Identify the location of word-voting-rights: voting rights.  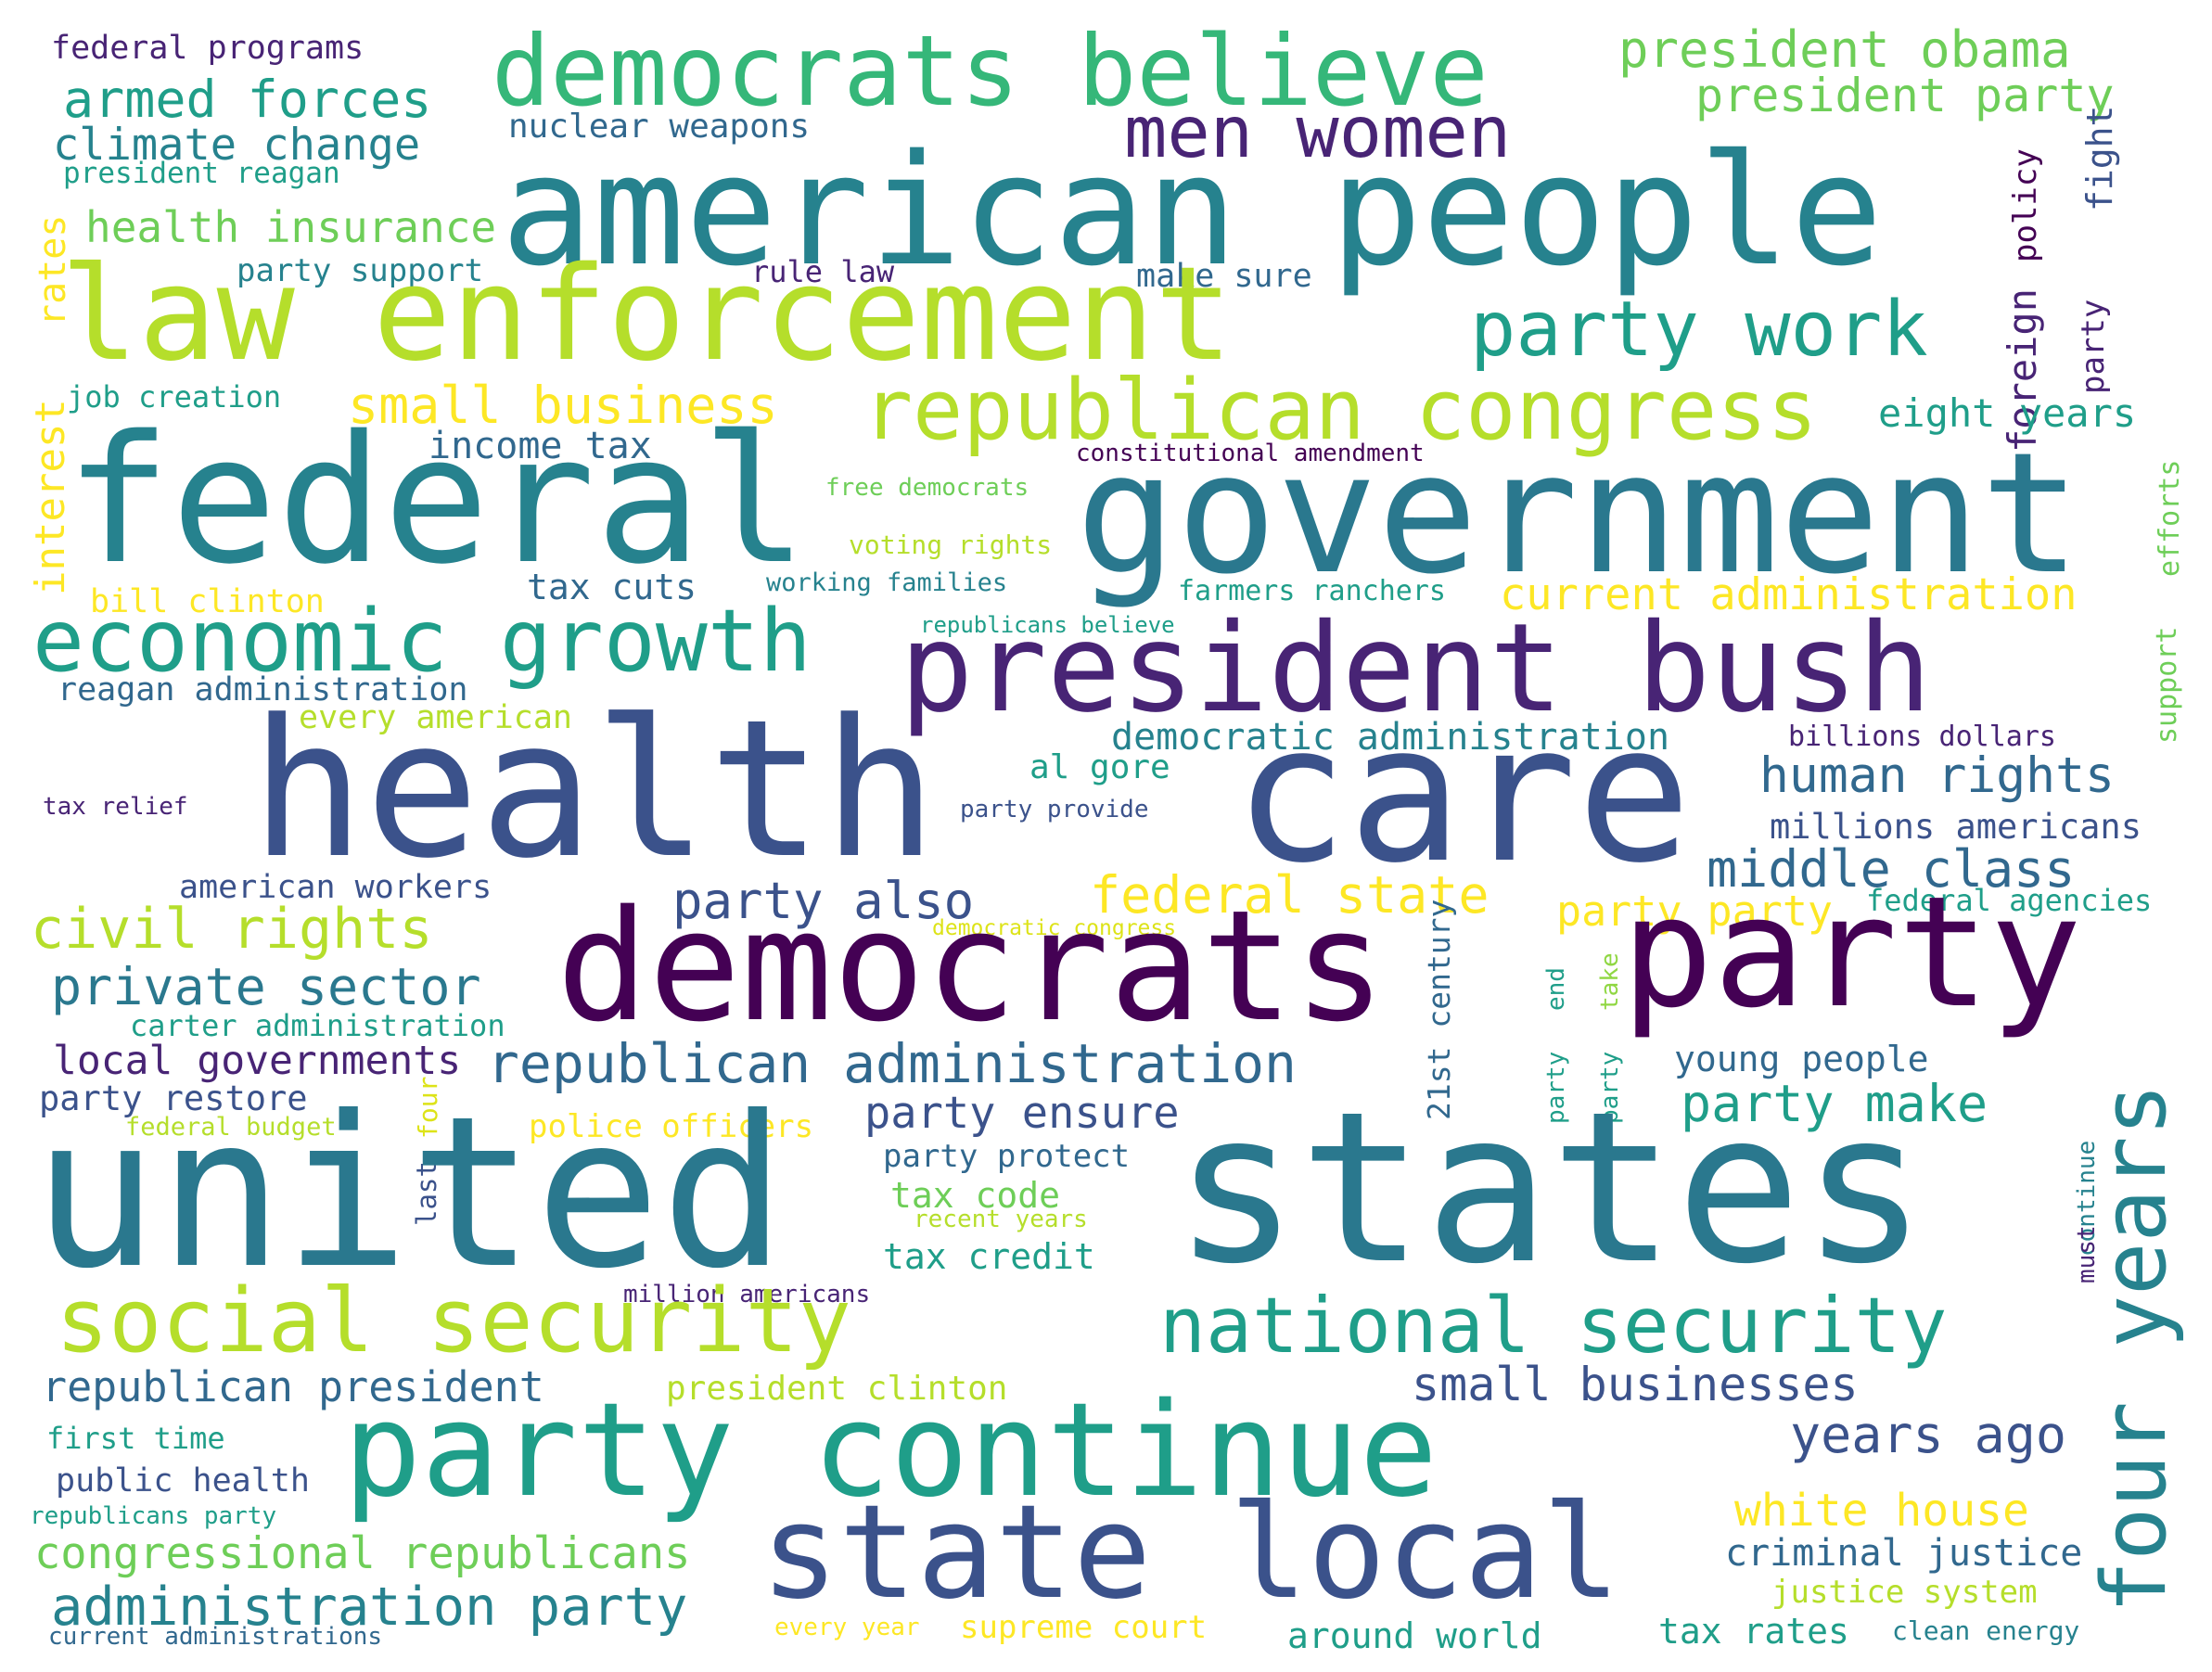
(951, 545).